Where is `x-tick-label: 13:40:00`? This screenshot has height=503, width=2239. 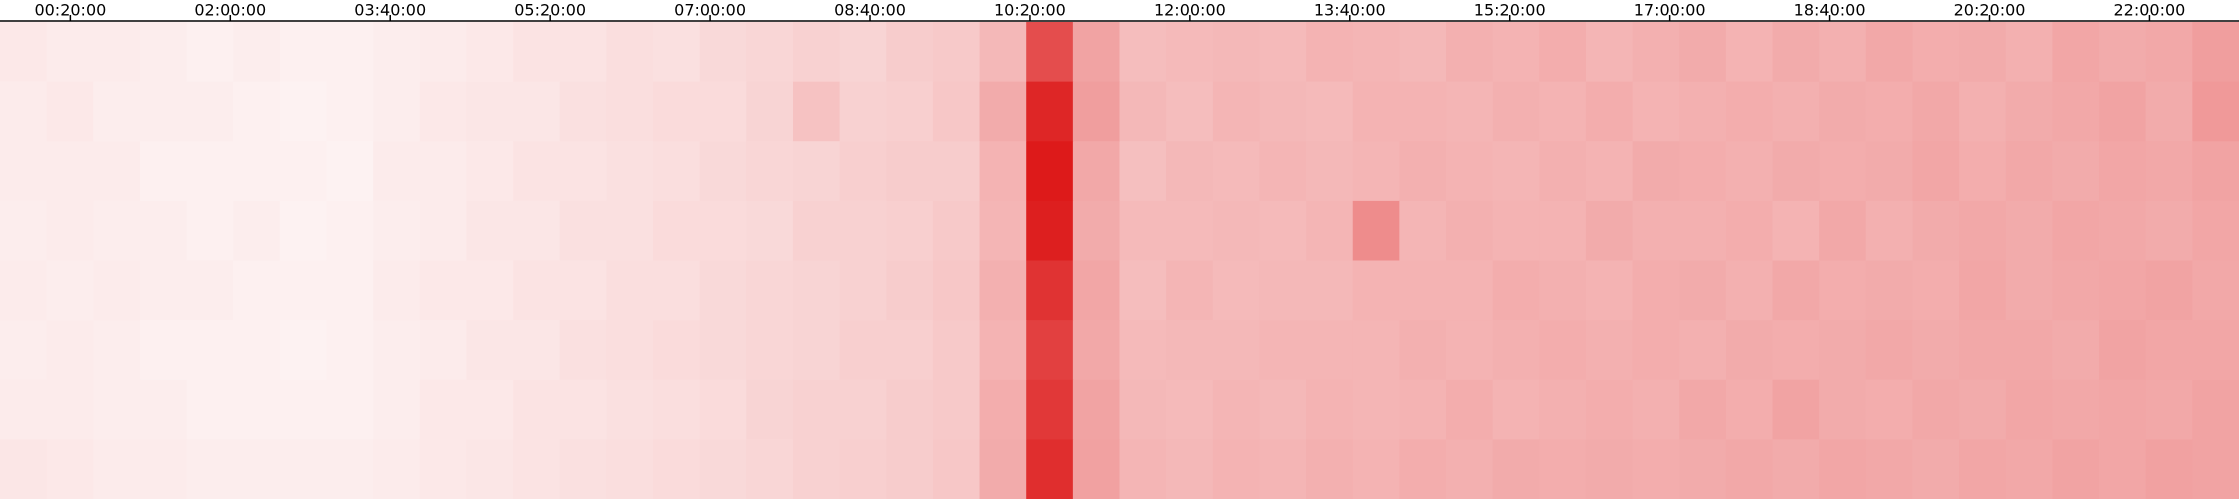 x-tick-label: 13:40:00 is located at coordinates (1350, 10).